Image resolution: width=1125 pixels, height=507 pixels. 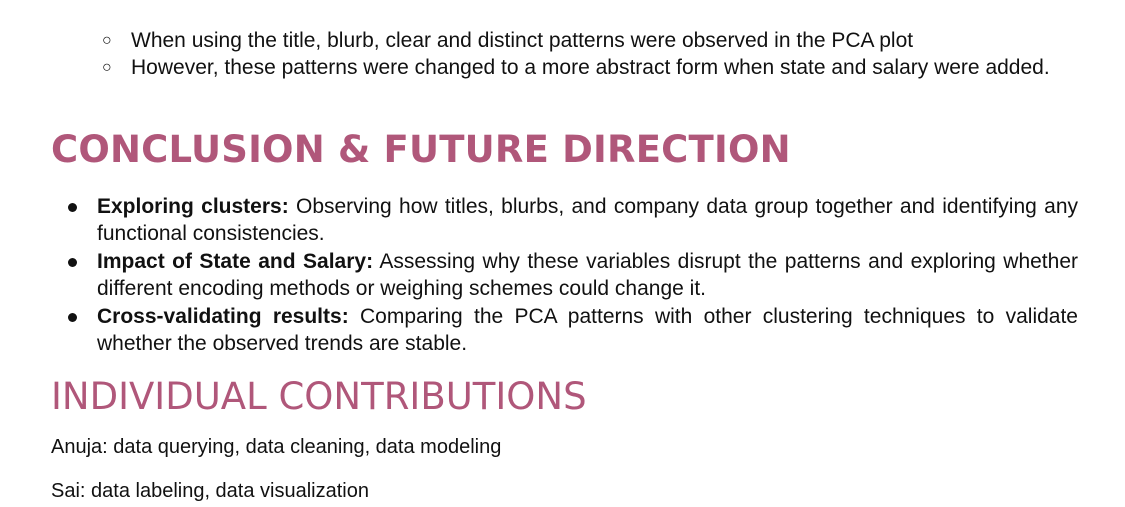 I want to click on item-term: Exploring clusters:, so click(x=193, y=206).